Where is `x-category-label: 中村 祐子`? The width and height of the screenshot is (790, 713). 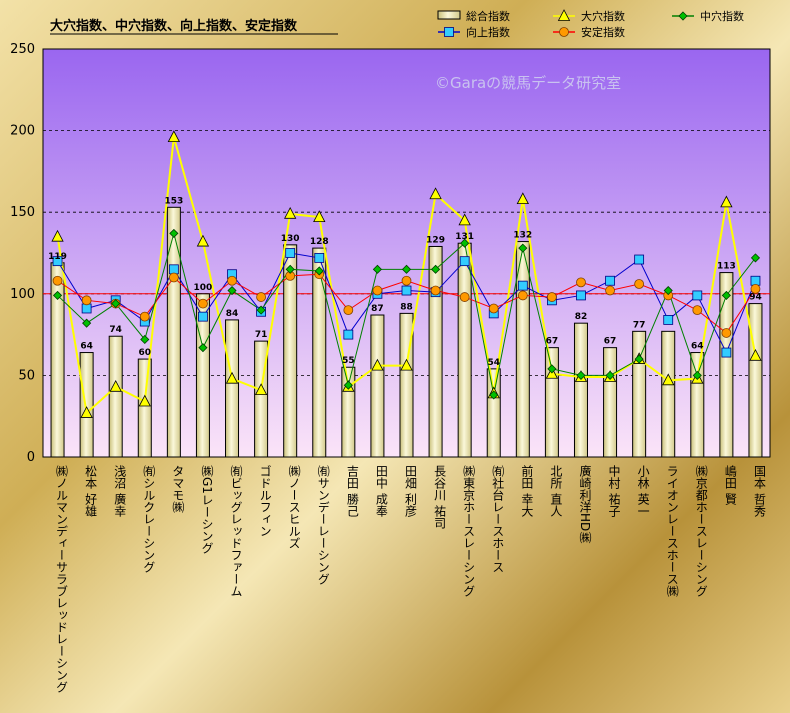
x-category-label: 中村 祐子 is located at coordinates (614, 490).